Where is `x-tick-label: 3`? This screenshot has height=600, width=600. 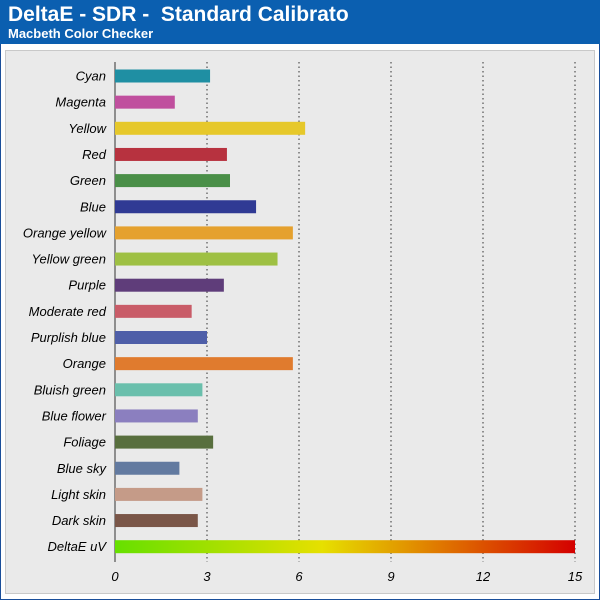
x-tick-label: 3 is located at coordinates (207, 576).